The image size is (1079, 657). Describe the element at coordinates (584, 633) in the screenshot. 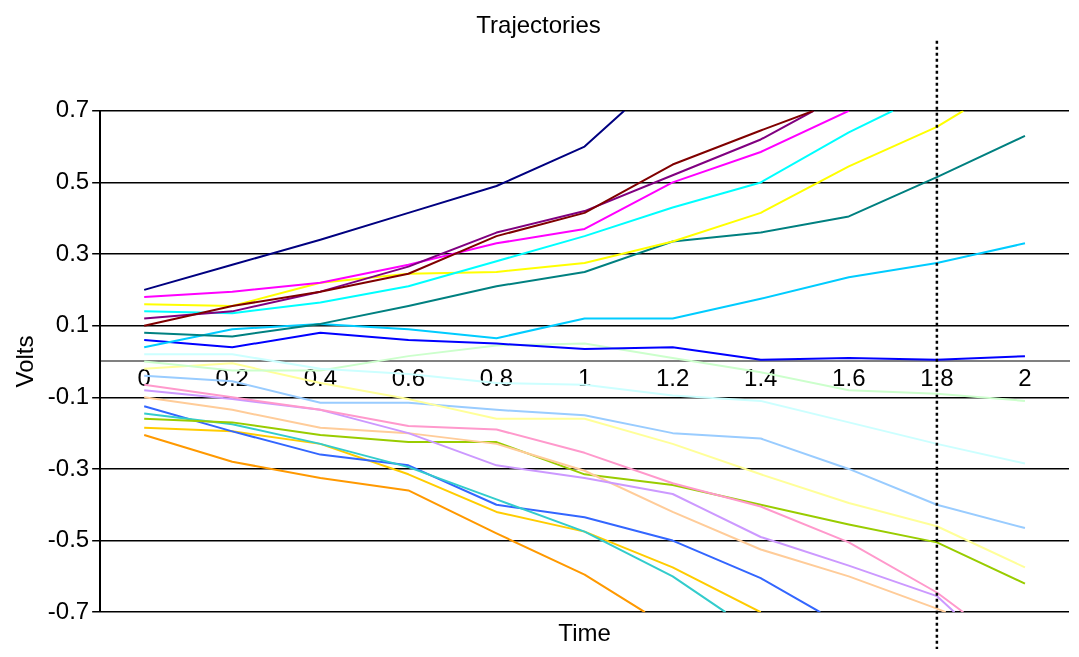

I see `x-axis-title: Time` at that location.